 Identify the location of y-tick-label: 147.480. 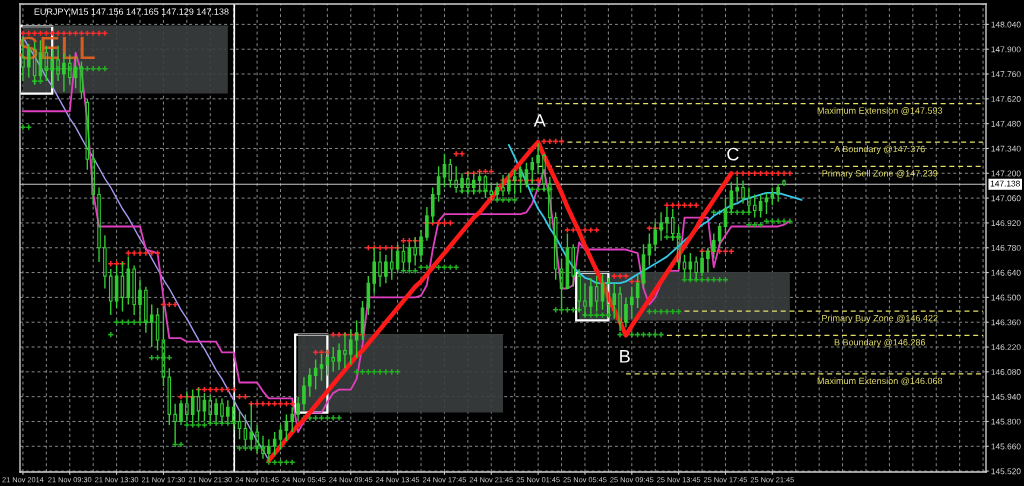
(1006, 123).